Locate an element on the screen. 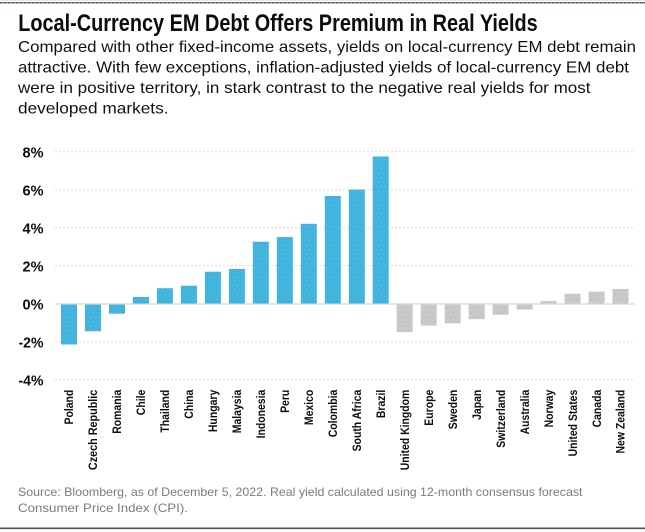 The width and height of the screenshot is (645, 532). svg-text: Sweden is located at coordinates (453, 410).